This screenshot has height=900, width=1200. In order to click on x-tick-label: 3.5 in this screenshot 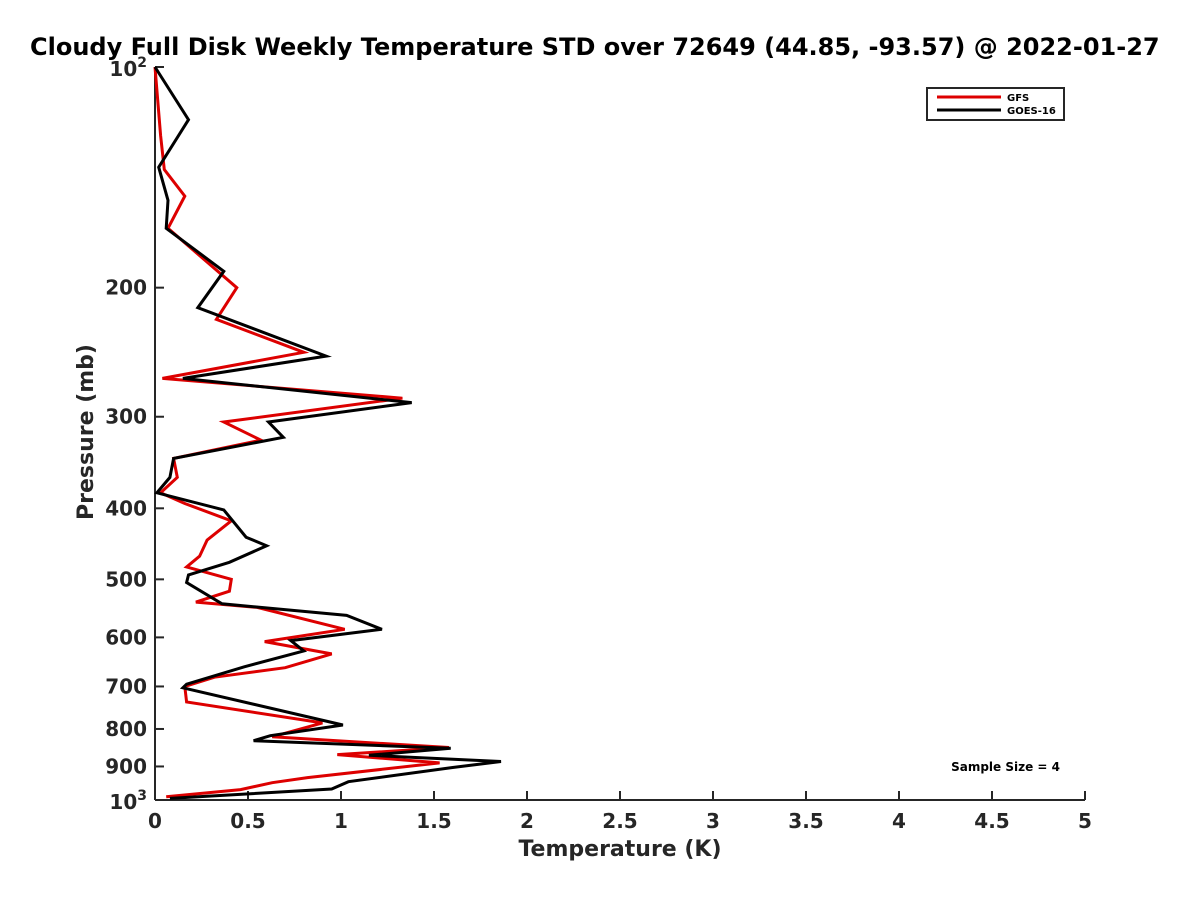, I will do `click(805, 821)`.